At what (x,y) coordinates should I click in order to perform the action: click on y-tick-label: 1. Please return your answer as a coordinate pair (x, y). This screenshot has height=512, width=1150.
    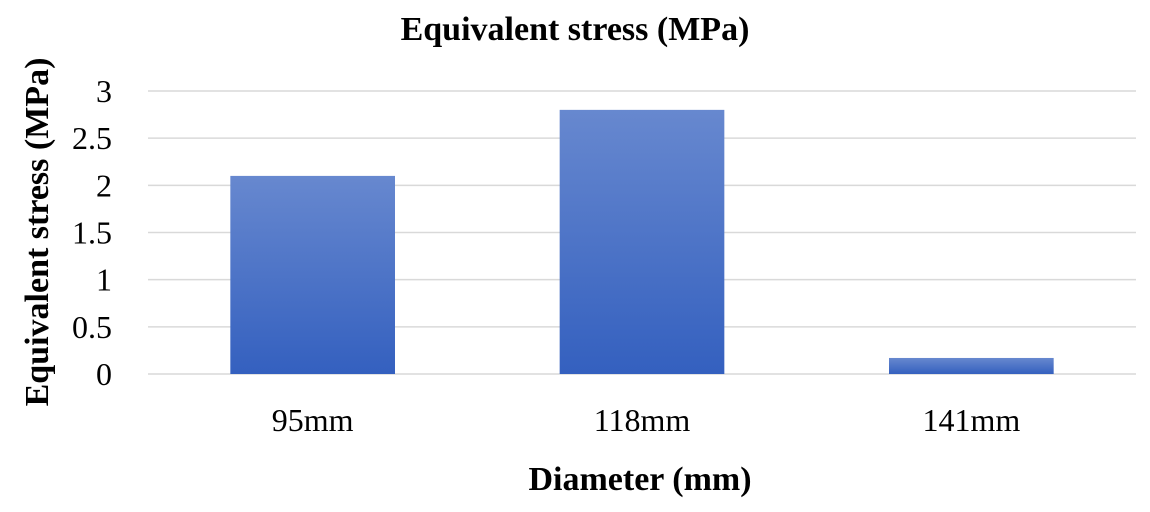
    Looking at the image, I should click on (104, 280).